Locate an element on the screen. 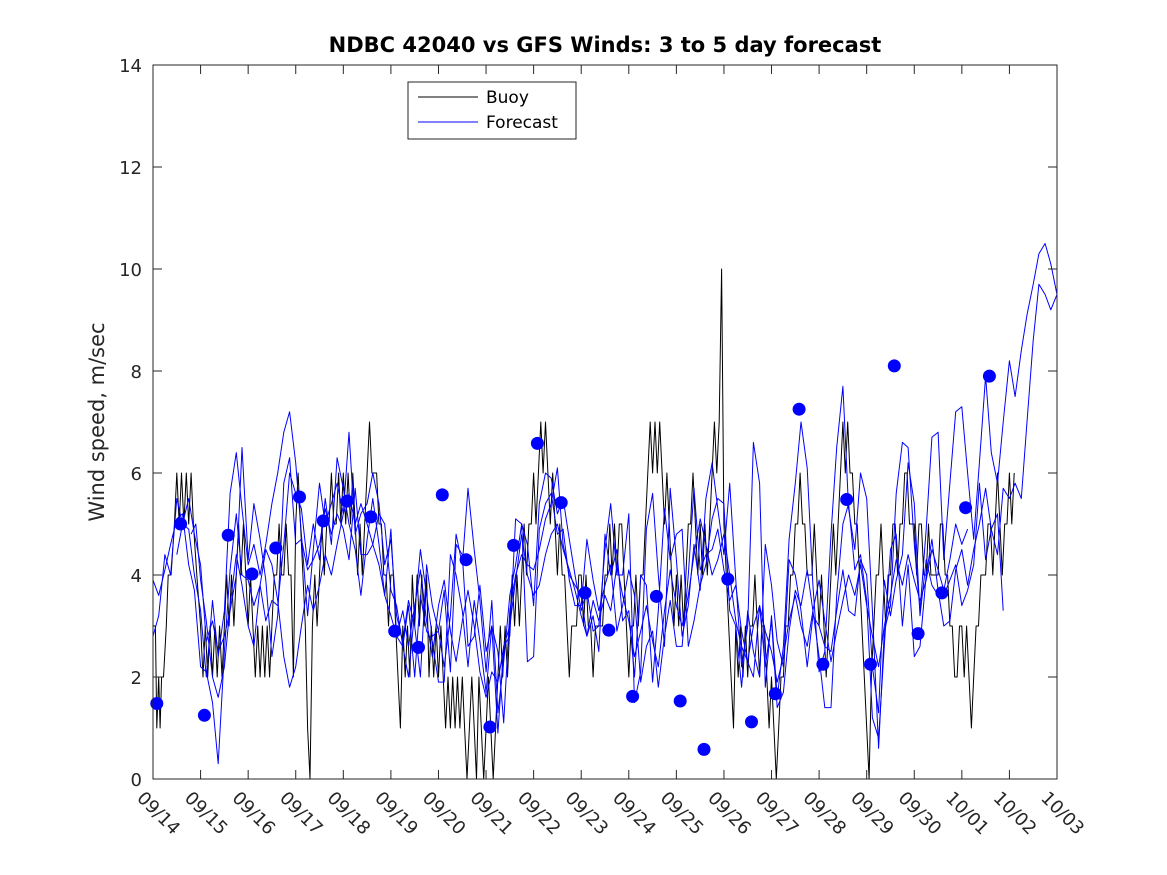 The width and height of the screenshot is (1167, 875). legend-forecast-label: Forecast is located at coordinates (522, 123).